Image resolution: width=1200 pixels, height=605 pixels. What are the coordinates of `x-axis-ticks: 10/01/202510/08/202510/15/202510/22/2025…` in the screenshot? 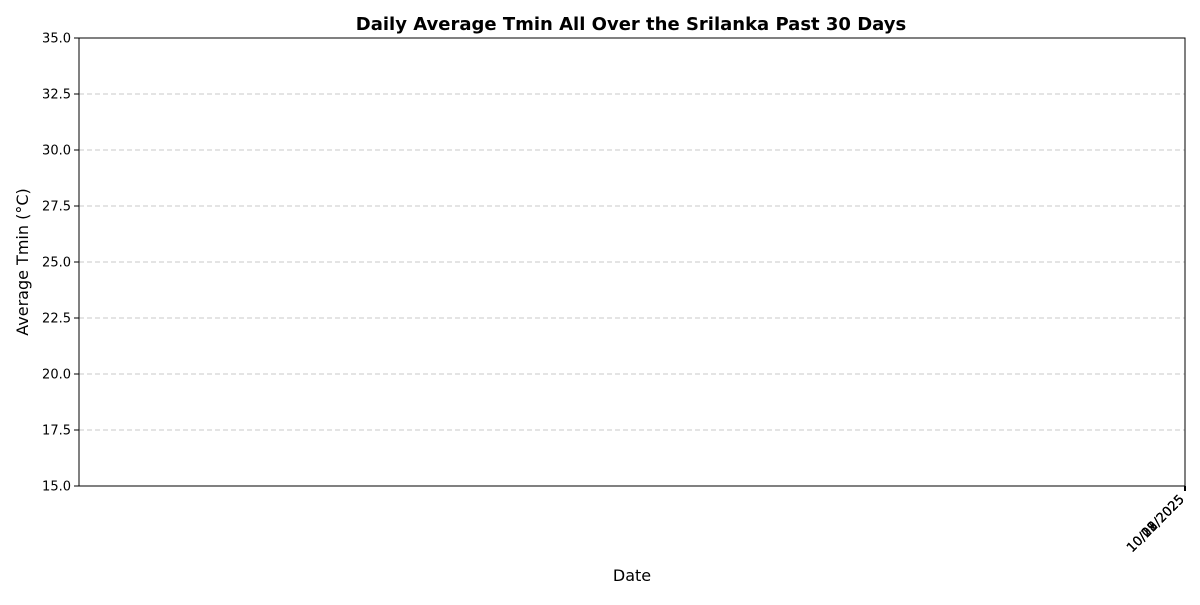 It's located at (1156, 521).